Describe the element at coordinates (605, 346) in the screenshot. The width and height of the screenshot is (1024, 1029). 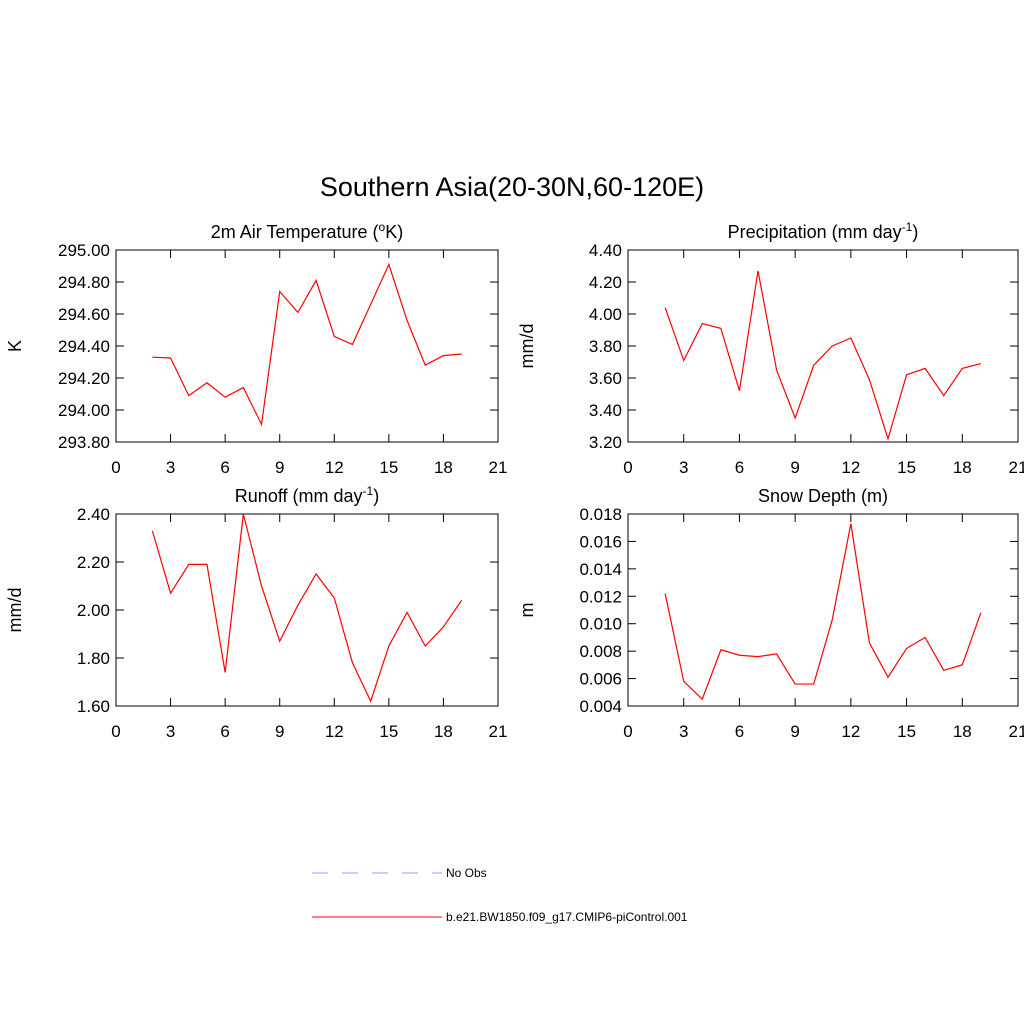
I see `y-tick-label: 3.80` at that location.